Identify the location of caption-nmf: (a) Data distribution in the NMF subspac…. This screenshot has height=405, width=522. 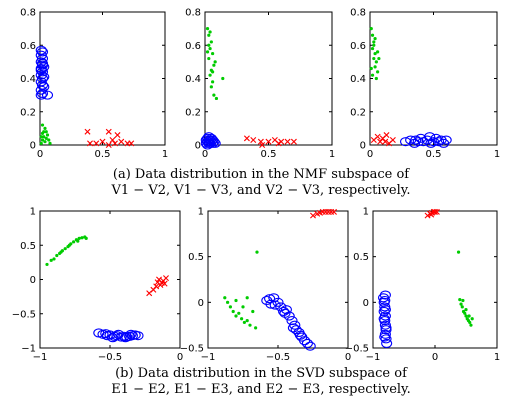
(261, 183).